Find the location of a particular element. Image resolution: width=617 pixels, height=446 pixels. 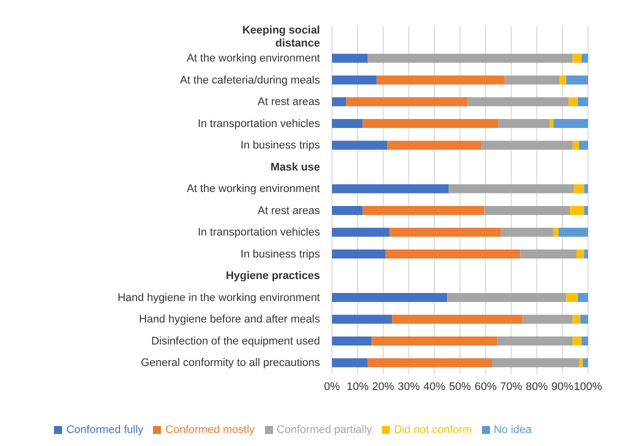

legend-label: Did not conform is located at coordinates (433, 430).